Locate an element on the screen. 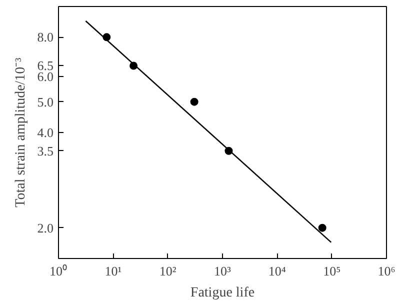  x-tick-label: 10⁶ is located at coordinates (387, 271).